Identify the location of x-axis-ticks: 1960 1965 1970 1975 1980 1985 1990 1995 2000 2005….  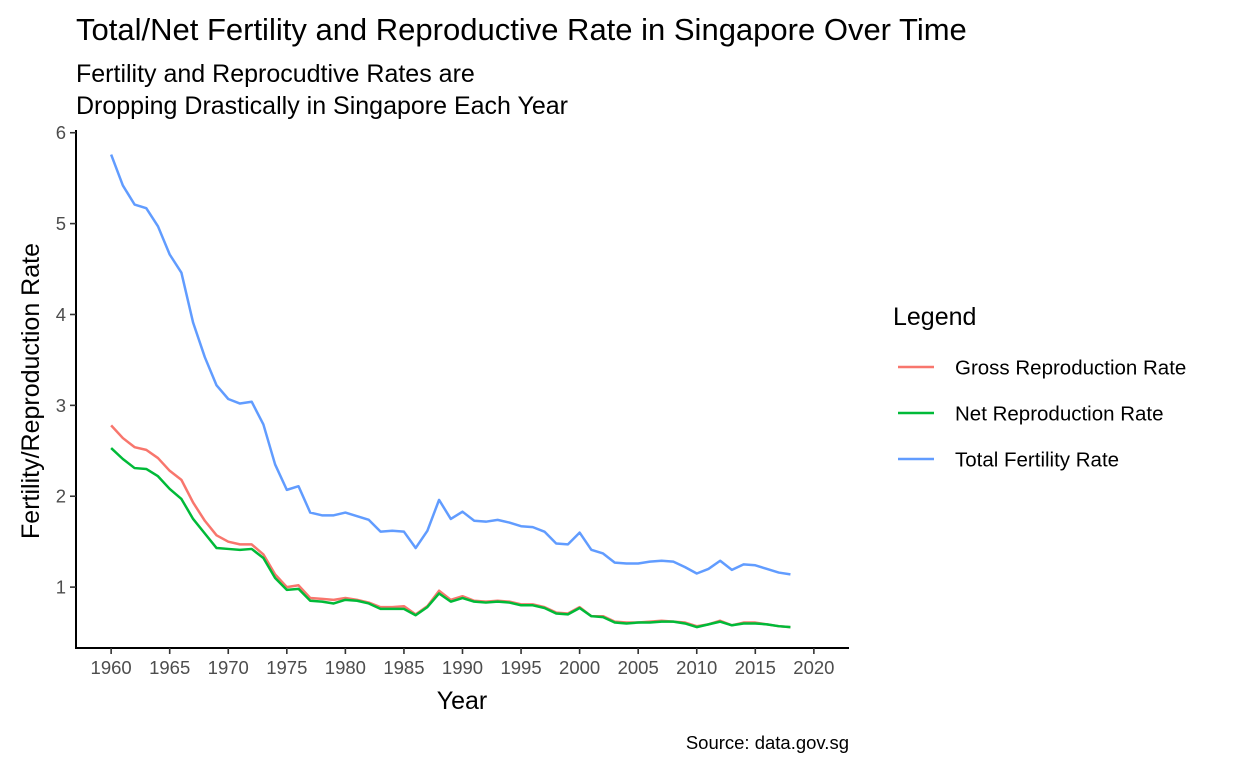
(462, 663).